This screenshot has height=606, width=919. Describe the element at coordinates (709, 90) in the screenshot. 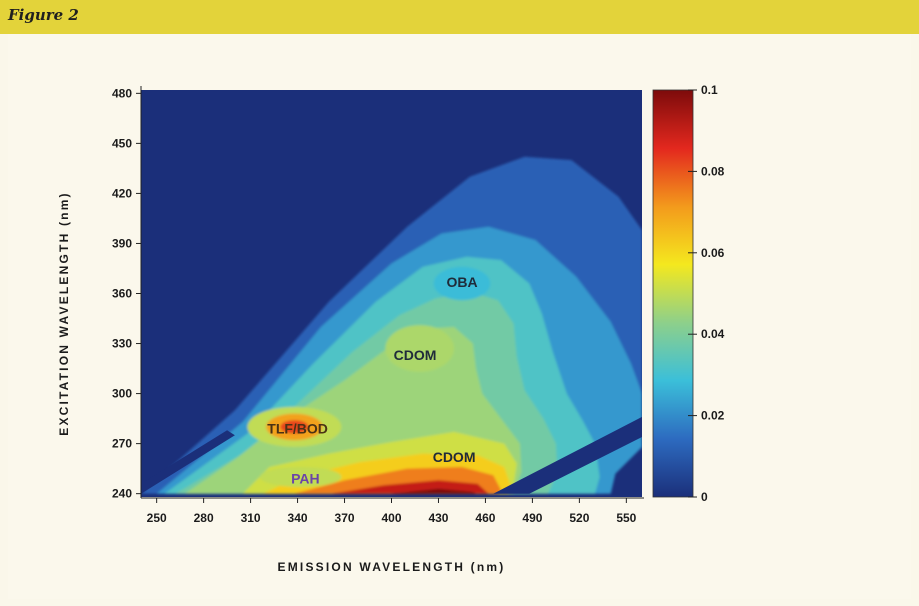

I see `colorbar-tick-label: 0.1` at that location.